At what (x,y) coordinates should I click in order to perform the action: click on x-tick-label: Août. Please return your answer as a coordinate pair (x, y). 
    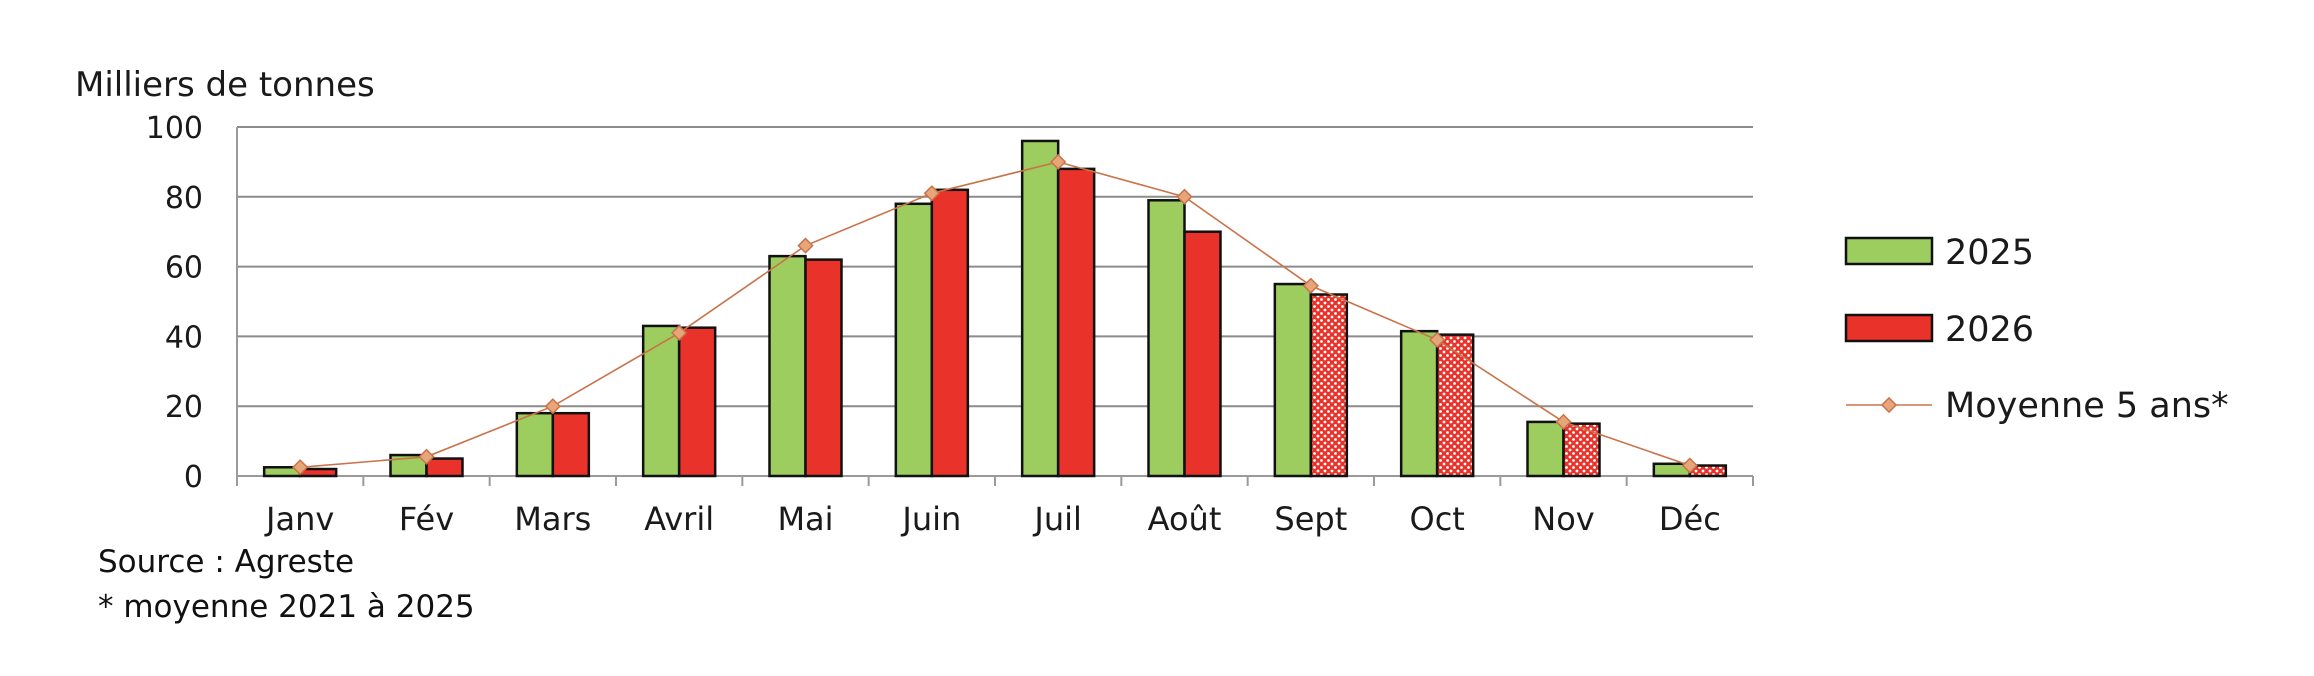
    Looking at the image, I should click on (1185, 519).